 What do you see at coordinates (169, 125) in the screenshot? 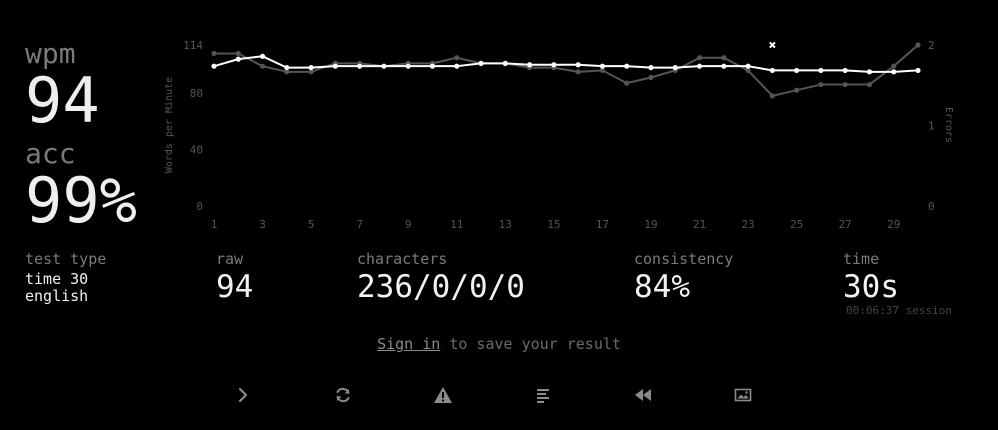
I see `y-axis-title: Words per Minute` at bounding box center [169, 125].